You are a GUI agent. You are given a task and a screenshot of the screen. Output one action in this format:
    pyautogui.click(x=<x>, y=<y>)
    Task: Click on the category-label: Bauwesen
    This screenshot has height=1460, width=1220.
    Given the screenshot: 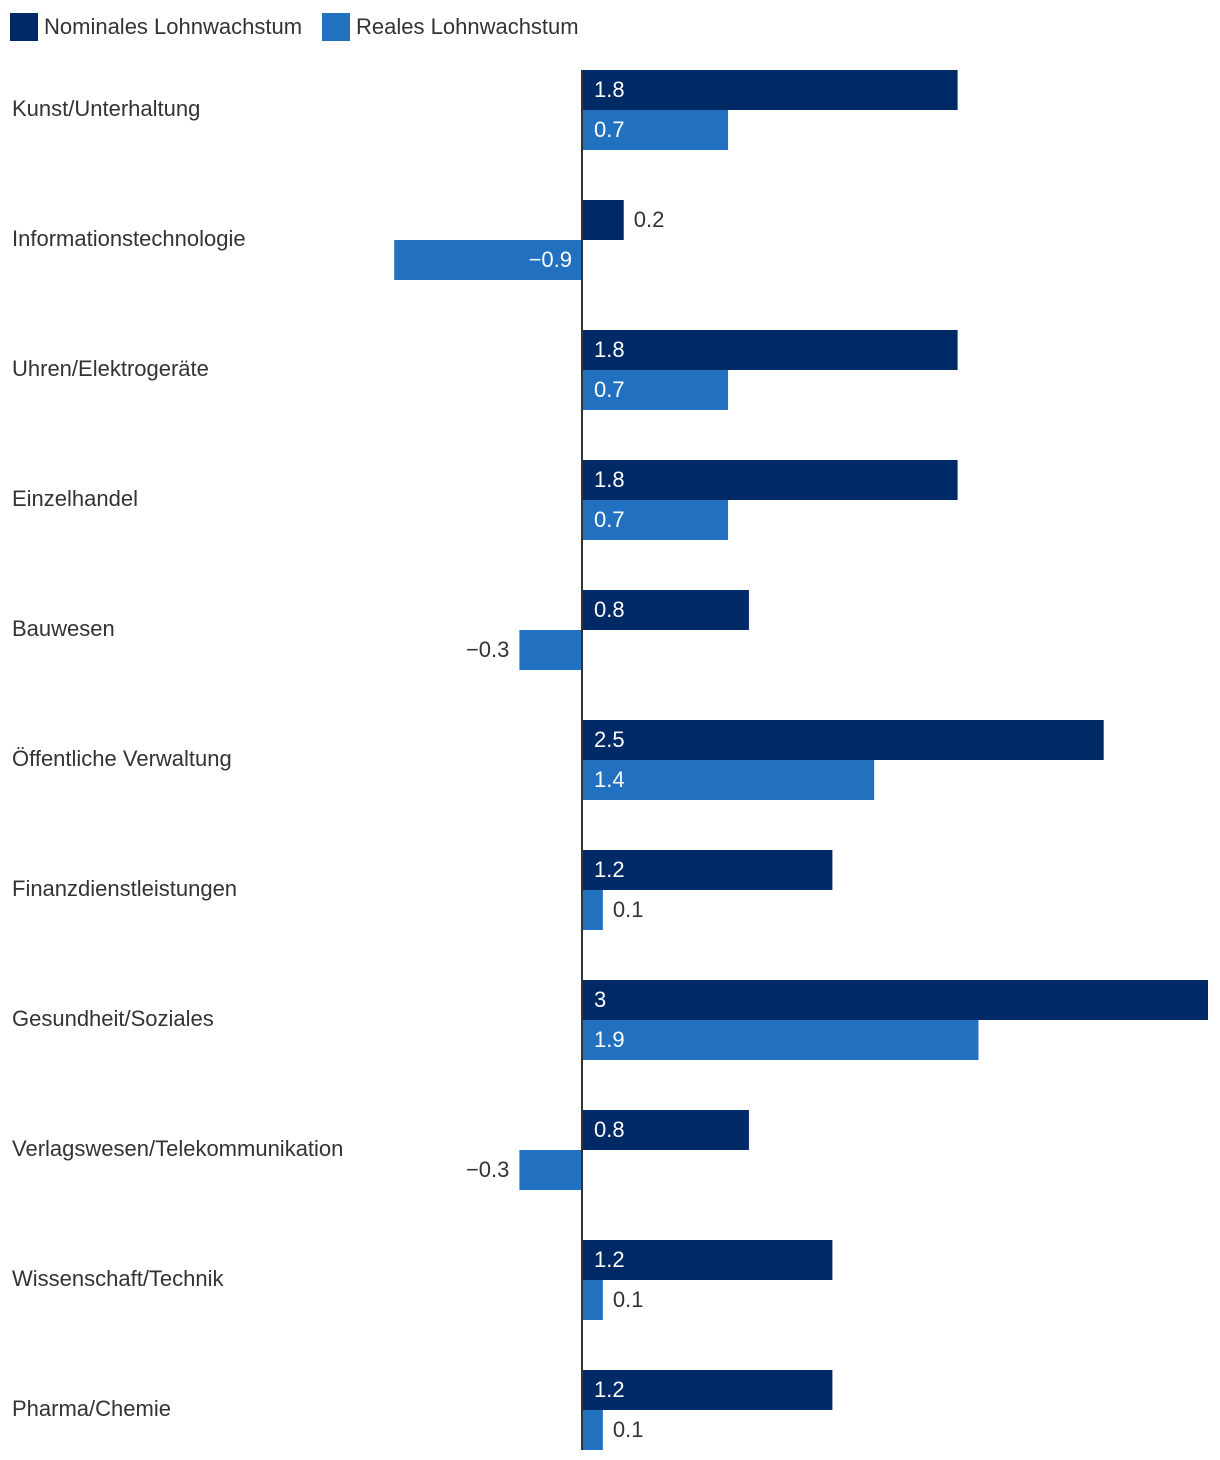 What is the action you would take?
    pyautogui.click(x=63, y=628)
    